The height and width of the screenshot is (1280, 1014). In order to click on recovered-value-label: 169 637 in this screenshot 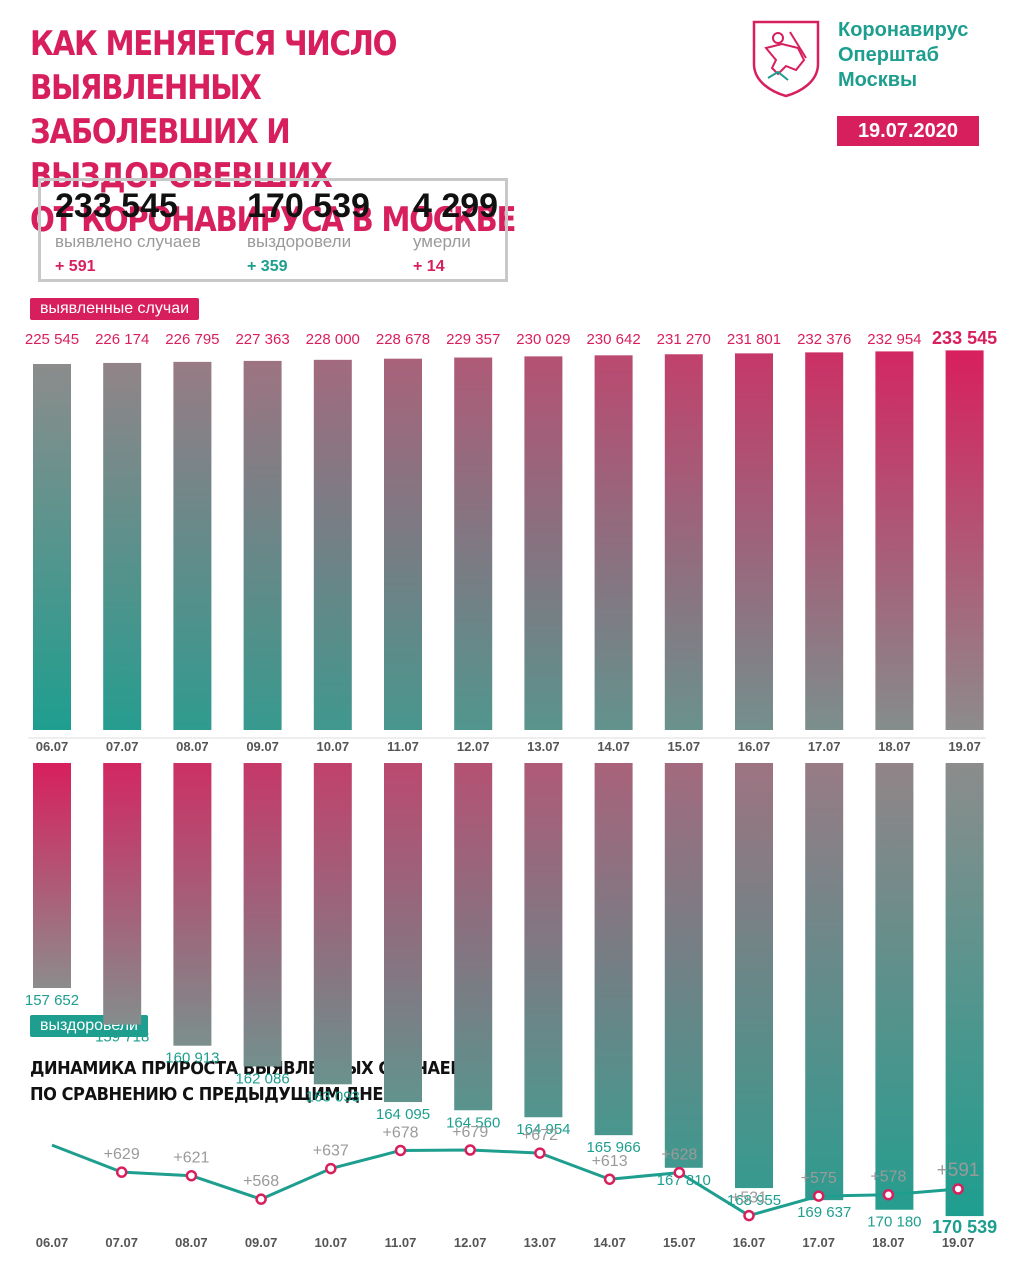, I will do `click(824, 1212)`.